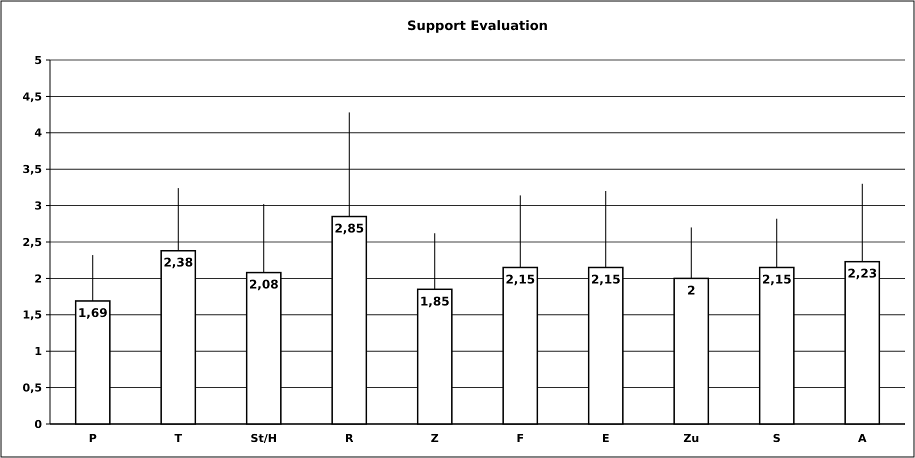 The height and width of the screenshot is (458, 915). What do you see at coordinates (178, 263) in the screenshot?
I see `data-label: 2,38` at bounding box center [178, 263].